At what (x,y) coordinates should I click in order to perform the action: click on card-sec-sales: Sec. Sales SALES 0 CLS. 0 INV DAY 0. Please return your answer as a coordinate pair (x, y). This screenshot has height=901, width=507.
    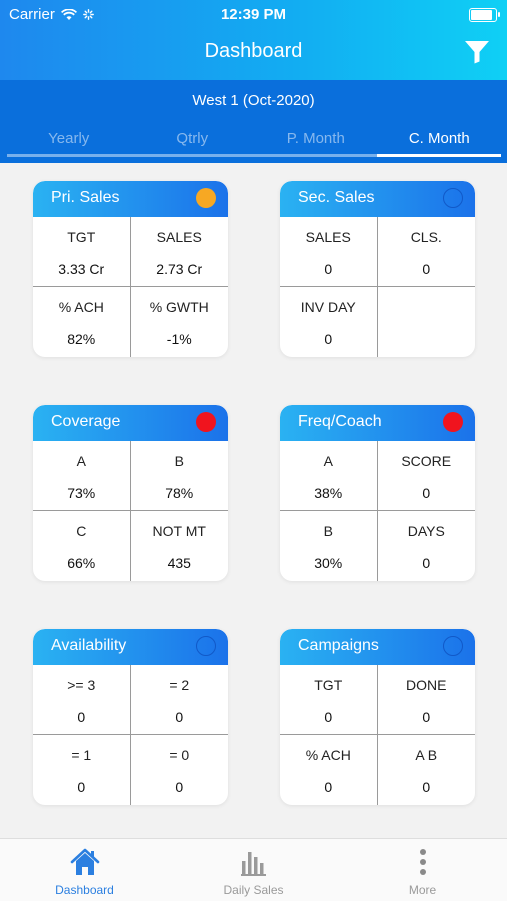
    Looking at the image, I should click on (377, 269).